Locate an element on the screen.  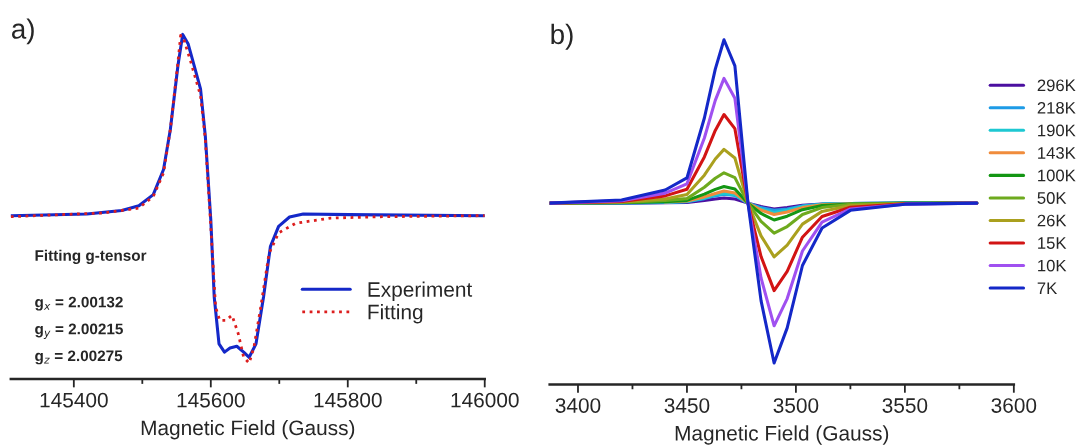
annotation: Fitting g-tensor is located at coordinates (91, 256).